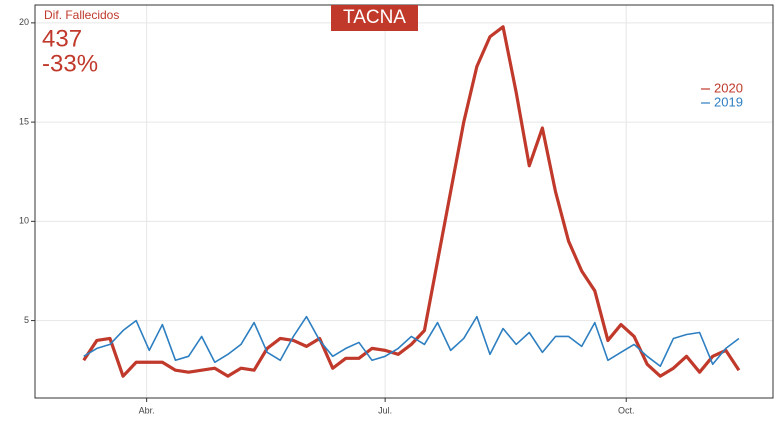 The image size is (780, 435). I want to click on x-tick-label: Jul., so click(385, 410).